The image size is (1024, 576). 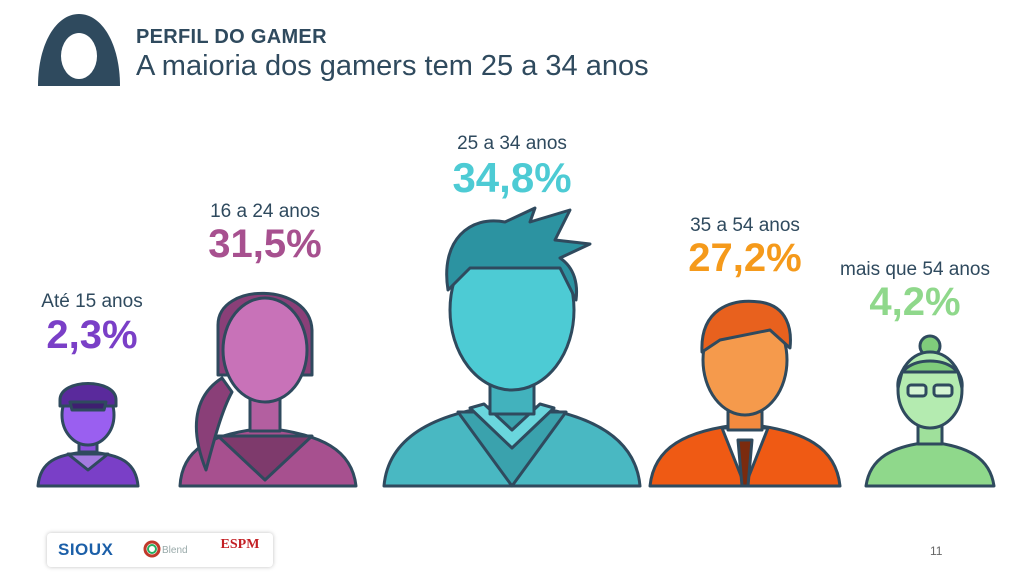 I want to click on section-kicker: PERFIL DO GAMER, so click(x=231, y=37).